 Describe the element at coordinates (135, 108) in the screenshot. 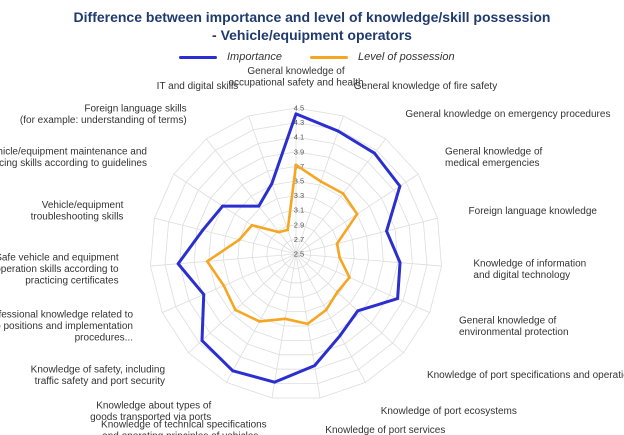

I see `axis-label-17-line-0: Foreign language skills` at that location.